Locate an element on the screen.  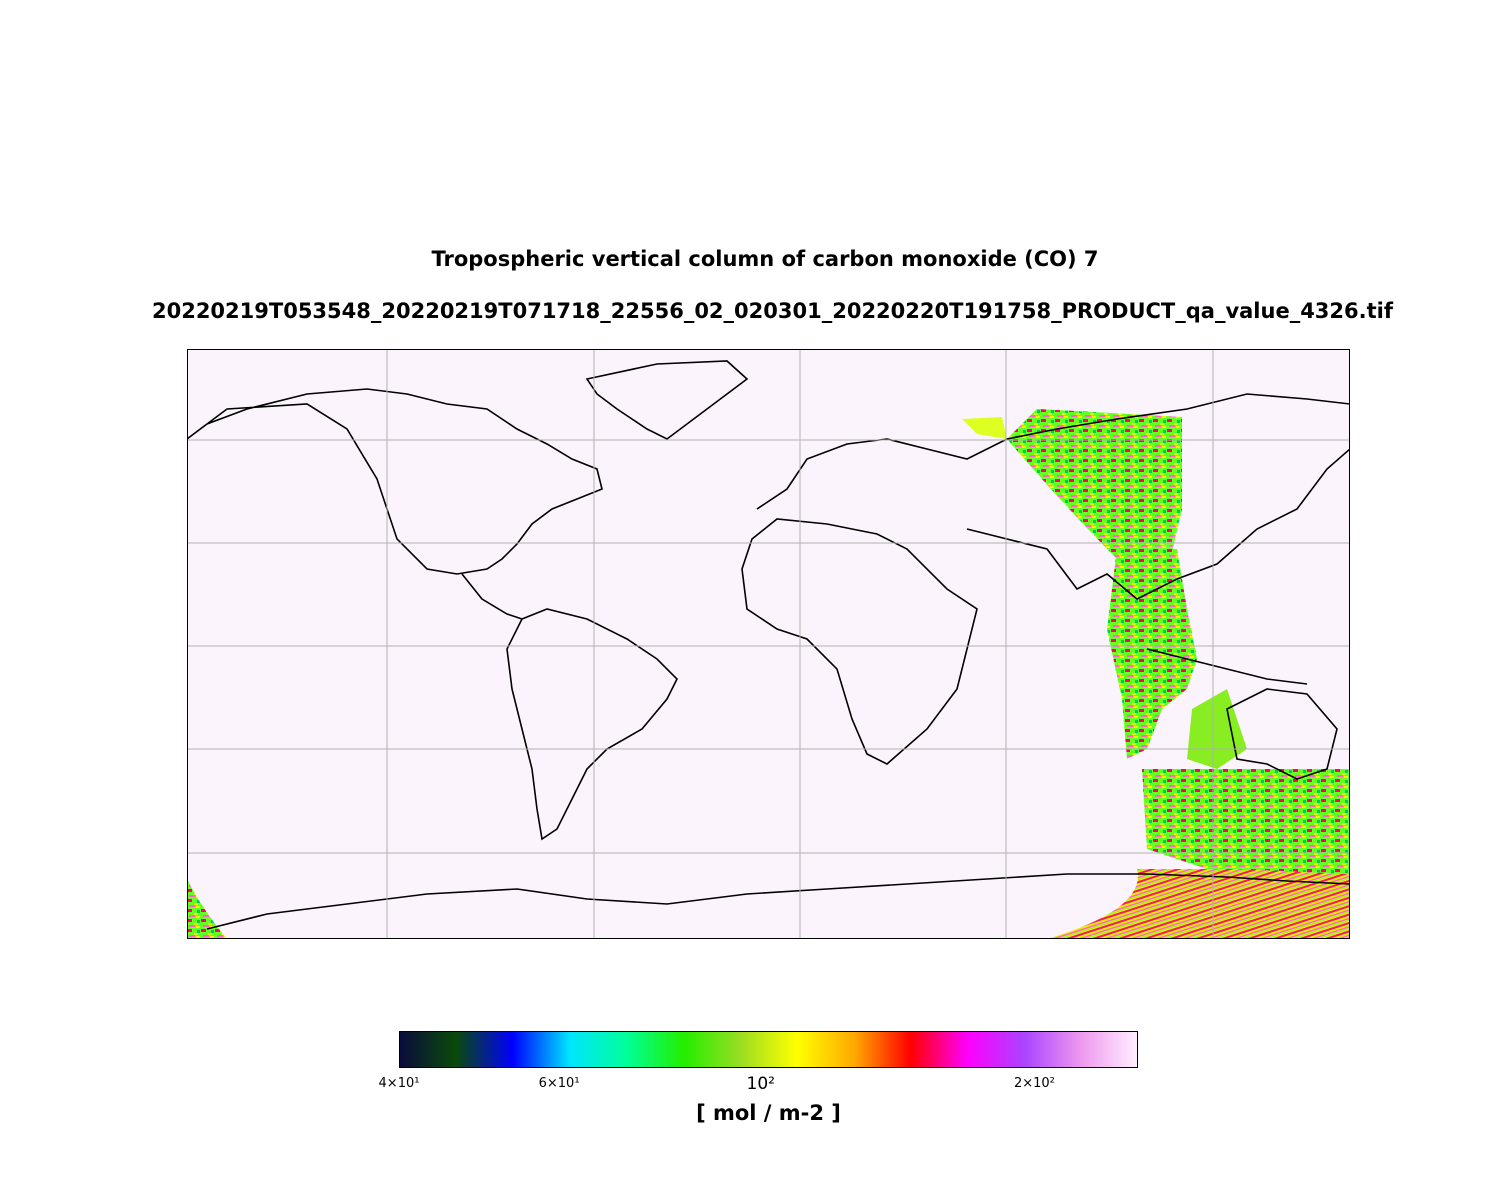
colorbar-tick-label: 6×10¹ is located at coordinates (559, 1083).